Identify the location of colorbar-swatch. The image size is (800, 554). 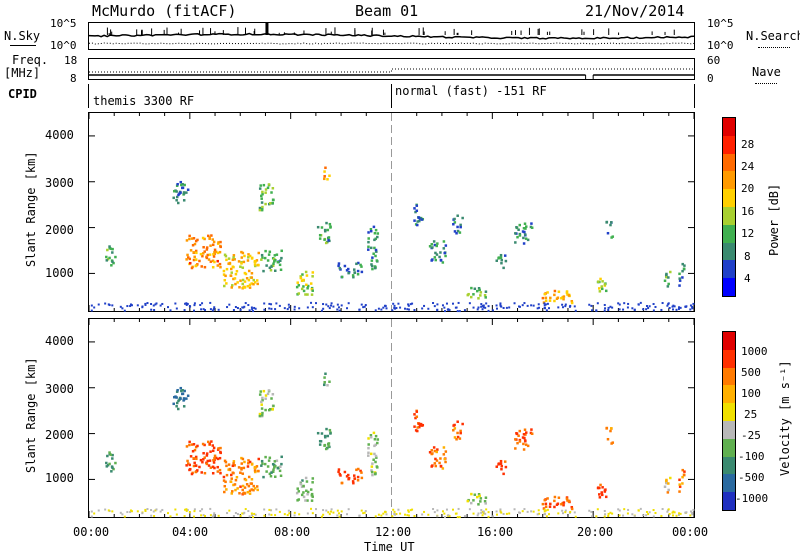
(729, 394).